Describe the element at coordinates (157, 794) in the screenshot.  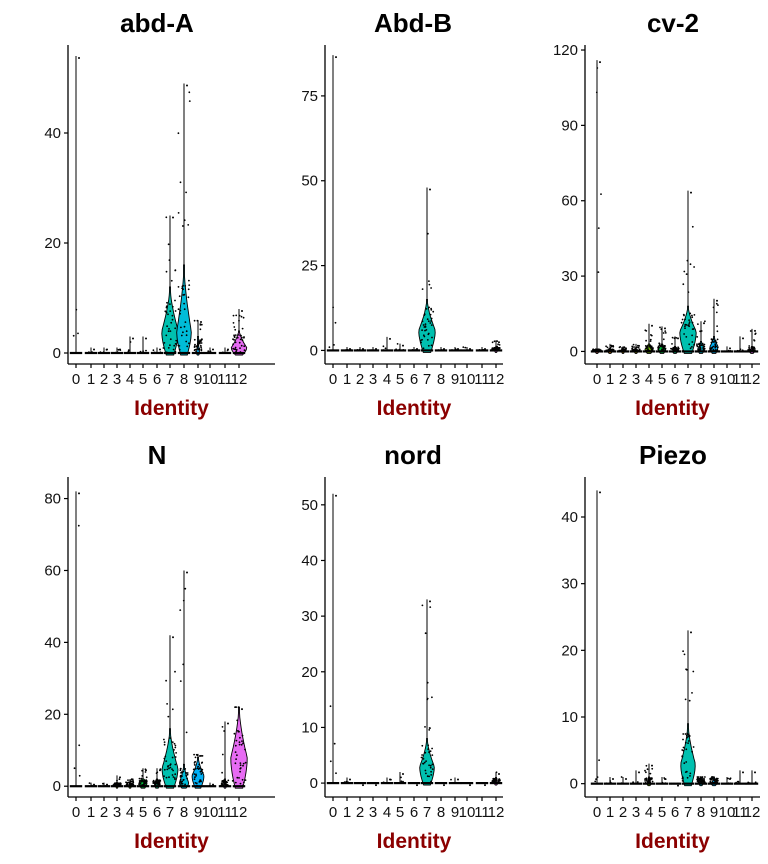
I see `violin-6: 6` at that location.